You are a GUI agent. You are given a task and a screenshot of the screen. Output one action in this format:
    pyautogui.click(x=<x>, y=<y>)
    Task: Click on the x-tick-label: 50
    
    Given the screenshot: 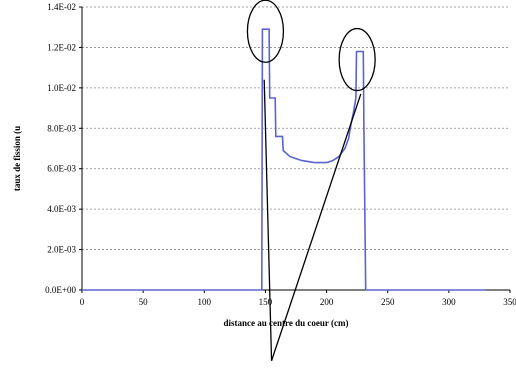 What is the action you would take?
    pyautogui.click(x=144, y=302)
    